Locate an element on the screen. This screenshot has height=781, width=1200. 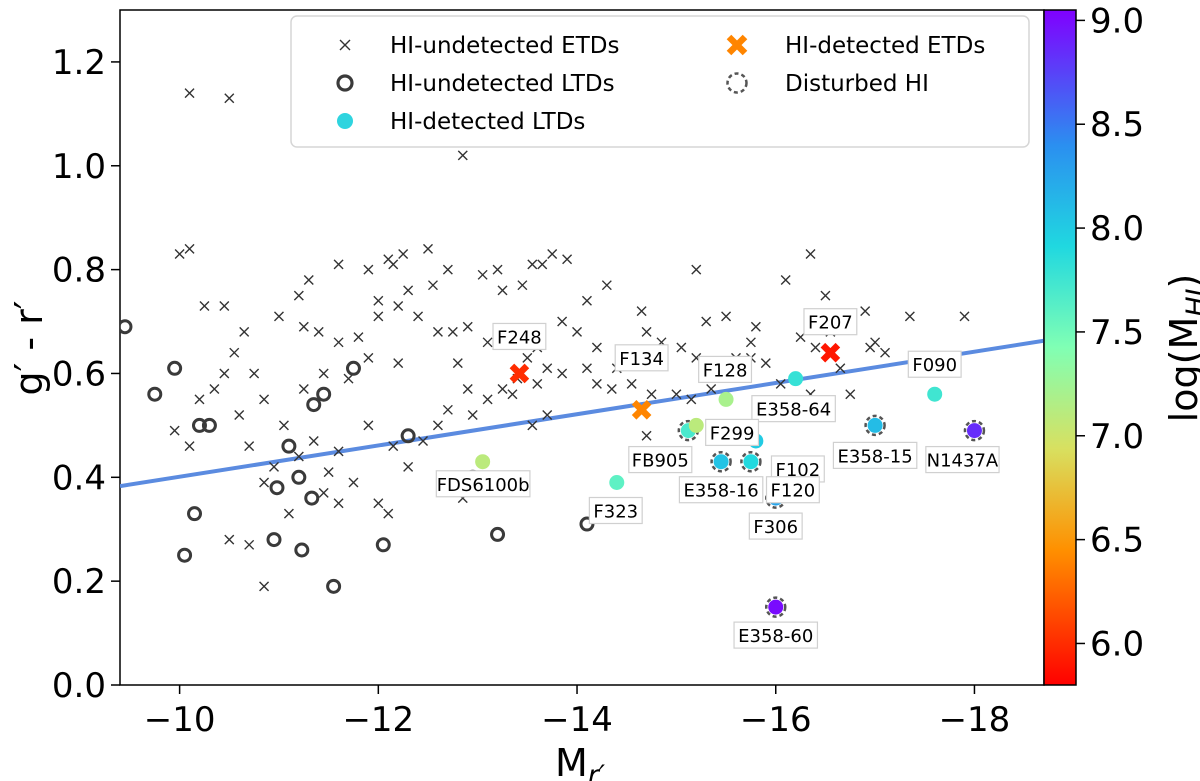
colorbar-label: log(MHI) is located at coordinates (1181, 348).